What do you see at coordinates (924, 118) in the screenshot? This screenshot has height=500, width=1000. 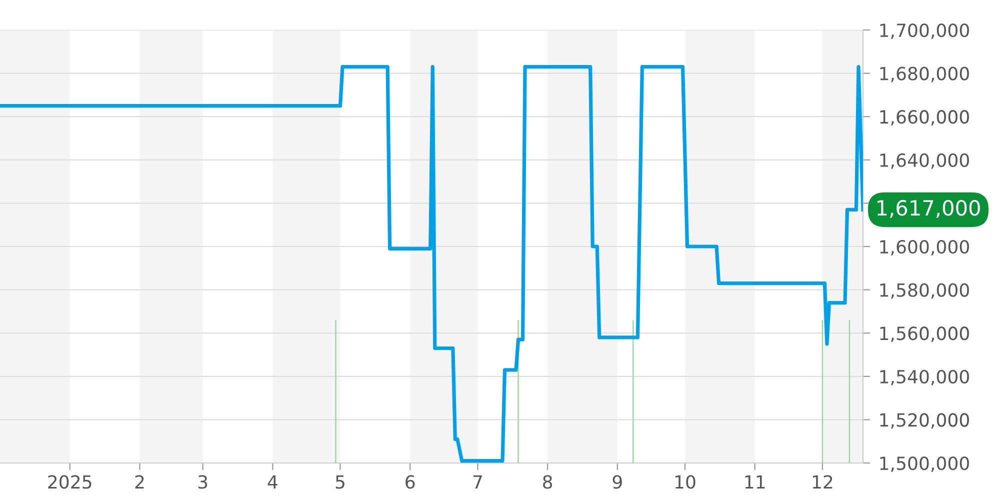 I see `y-tick-label: 1,660,000` at bounding box center [924, 118].